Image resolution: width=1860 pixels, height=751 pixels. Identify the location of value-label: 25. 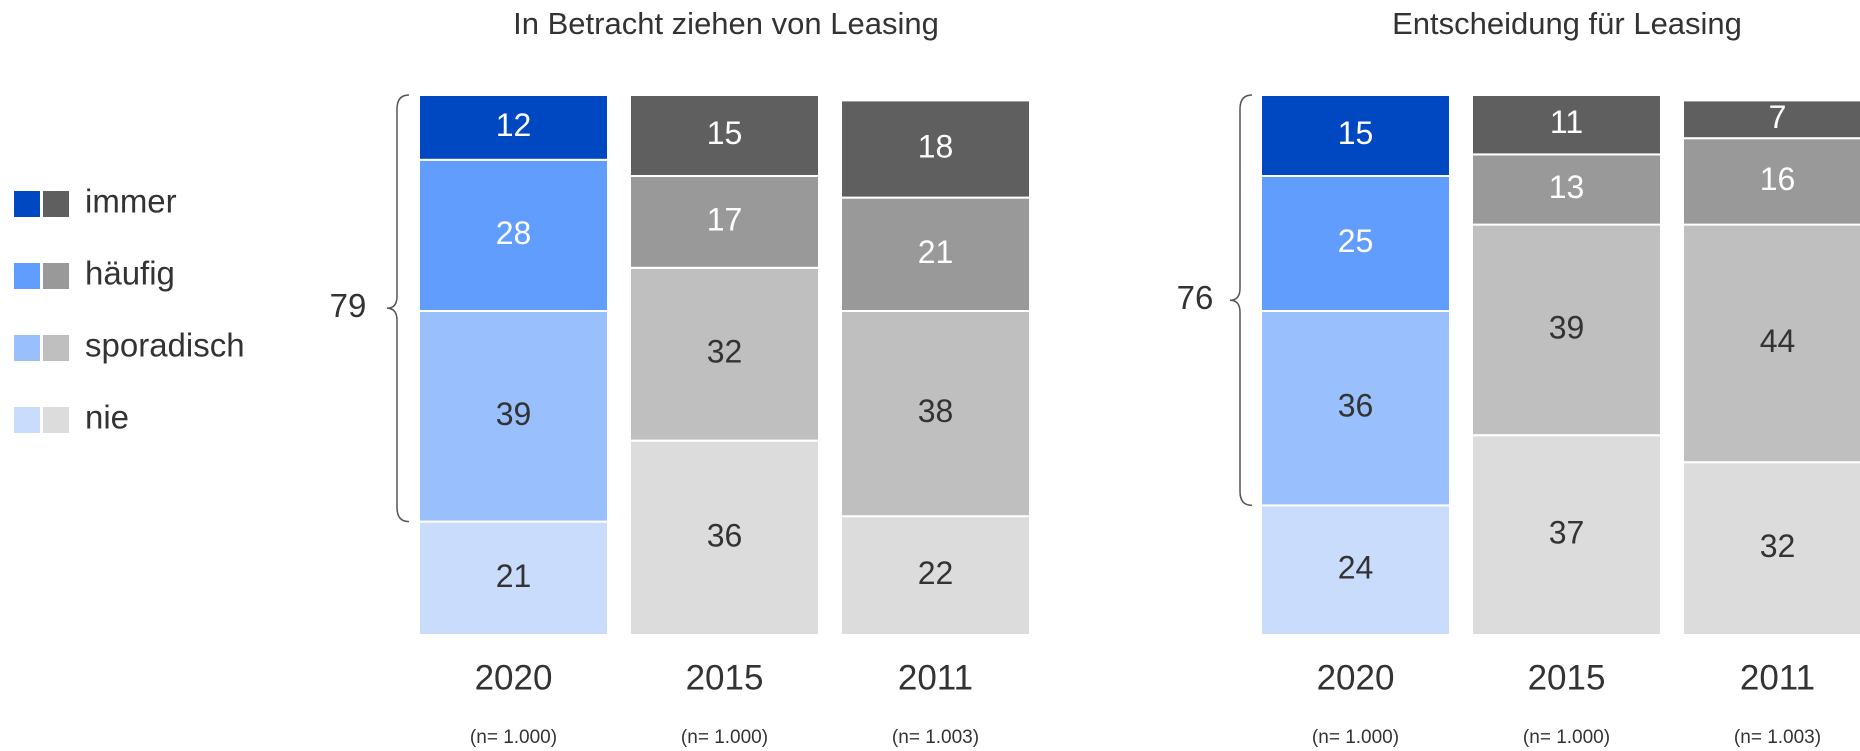
(1356, 241).